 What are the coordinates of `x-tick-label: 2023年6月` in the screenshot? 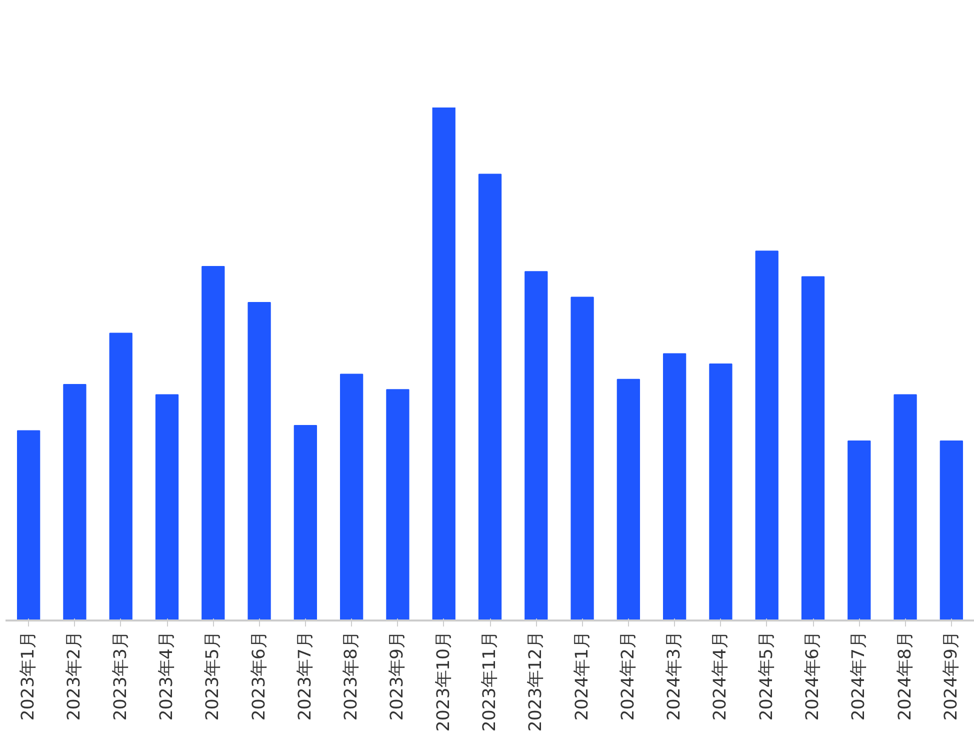 It's located at (259, 676).